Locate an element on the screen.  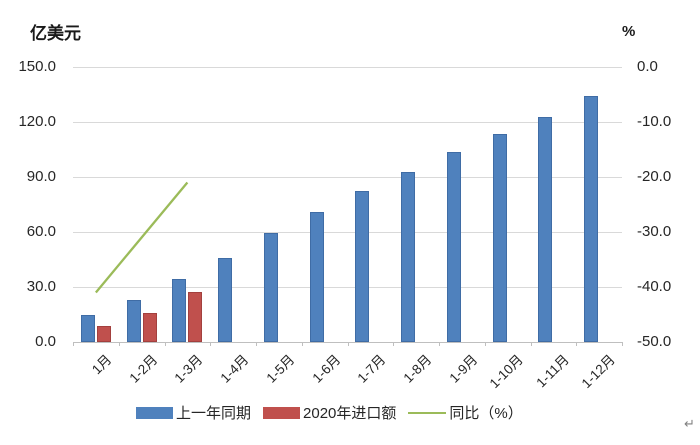
x-axis-label-6: 1-7月 is located at coordinates (371, 368).